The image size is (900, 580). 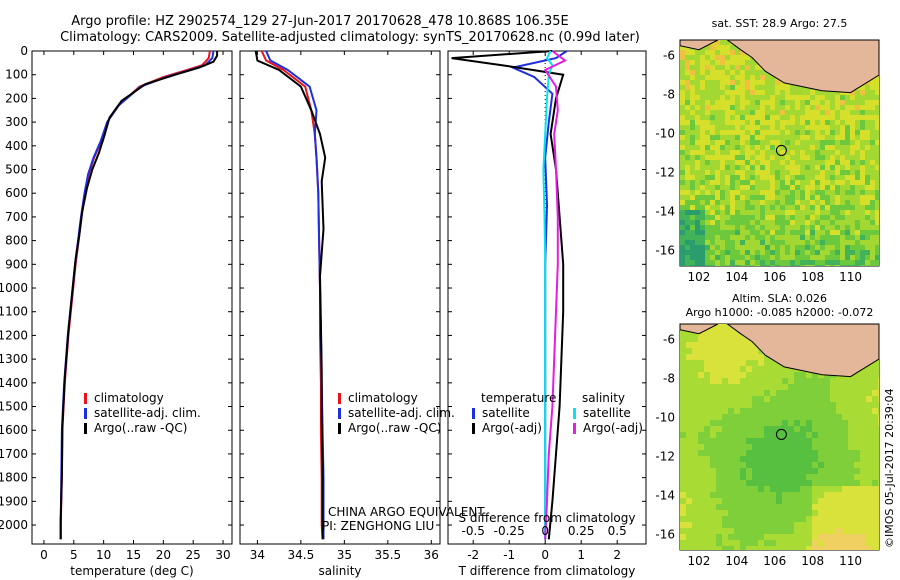 I want to click on salinity-legend-swatch, so click(x=339, y=398).